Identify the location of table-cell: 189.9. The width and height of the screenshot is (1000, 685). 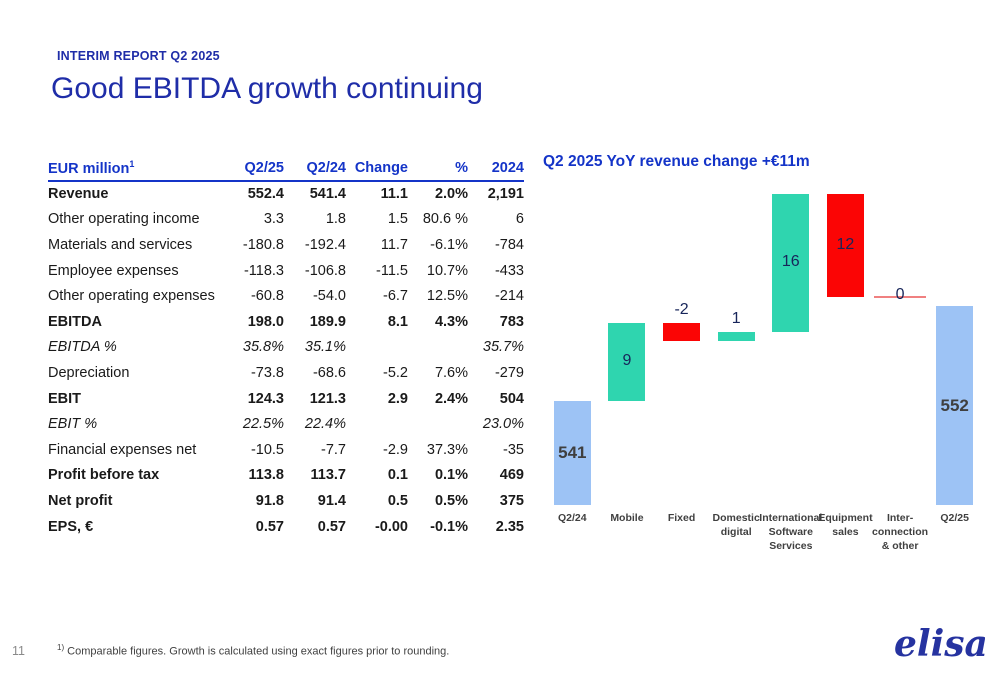
(327, 321).